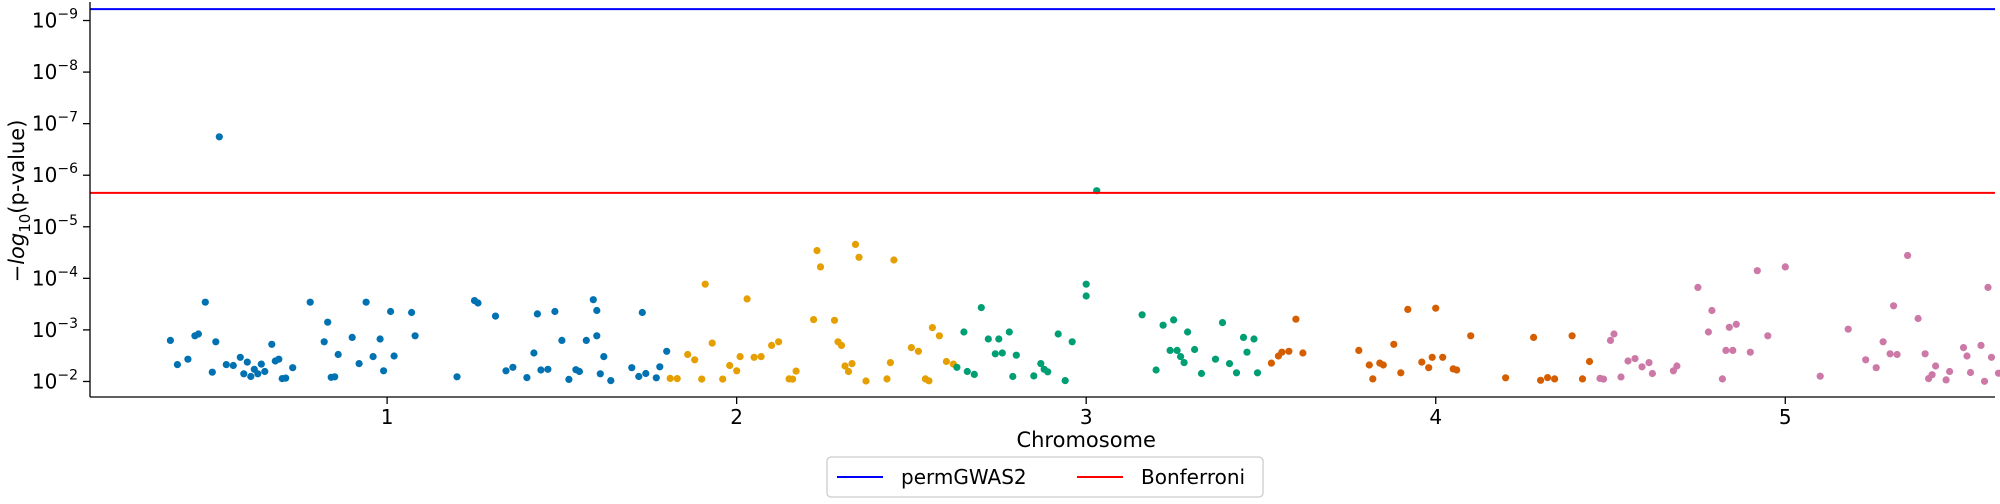 This screenshot has width=2000, height=504. Describe the element at coordinates (55, 71) in the screenshot. I see `y-tick-label: 10⁻⁸` at that location.